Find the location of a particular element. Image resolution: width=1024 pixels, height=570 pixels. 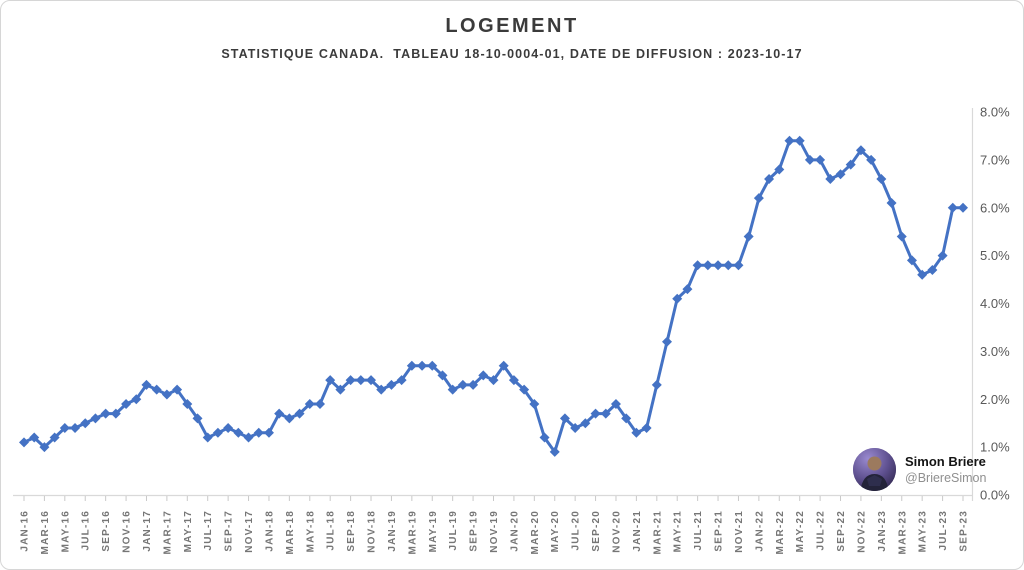

x-axis-label: JUL-17 is located at coordinates (208, 530).